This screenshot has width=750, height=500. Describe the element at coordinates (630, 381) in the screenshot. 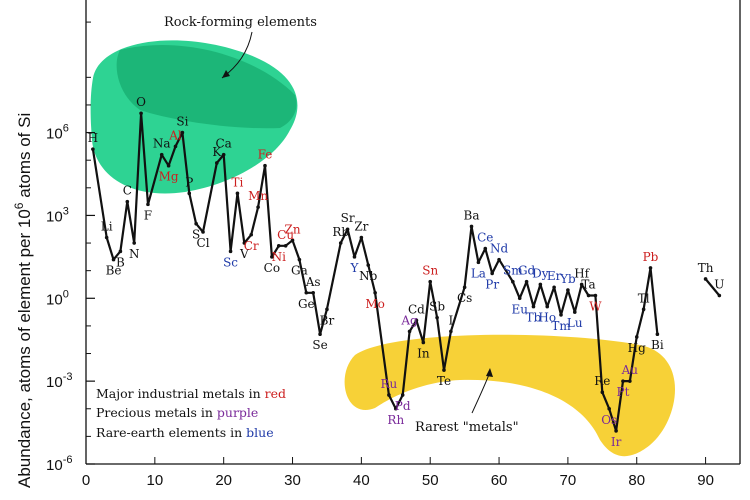

I see `point-au` at that location.